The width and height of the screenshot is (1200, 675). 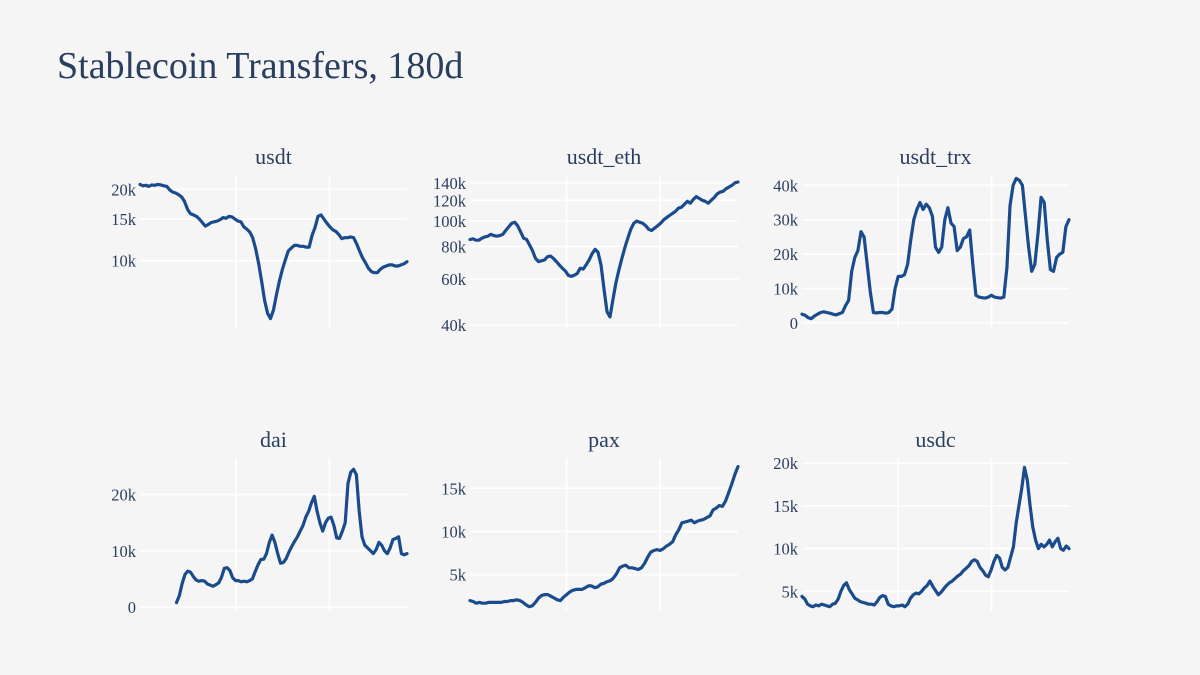 I want to click on panel-pax: 5k 10k 15k pax, so click(x=590, y=519).